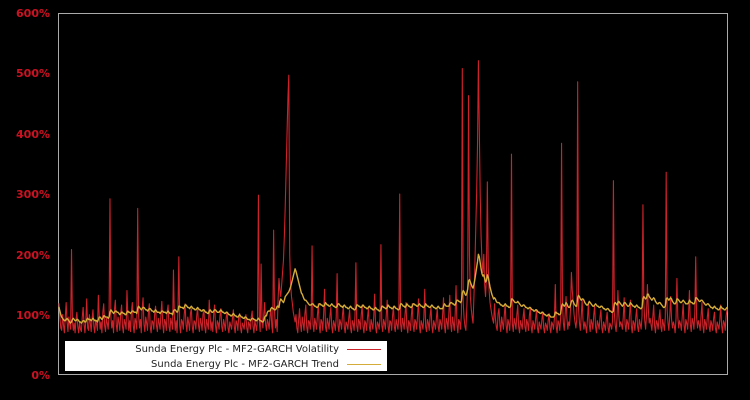 Image resolution: width=750 pixels, height=400 pixels. I want to click on legend-swatch-volatility, so click(364, 349).